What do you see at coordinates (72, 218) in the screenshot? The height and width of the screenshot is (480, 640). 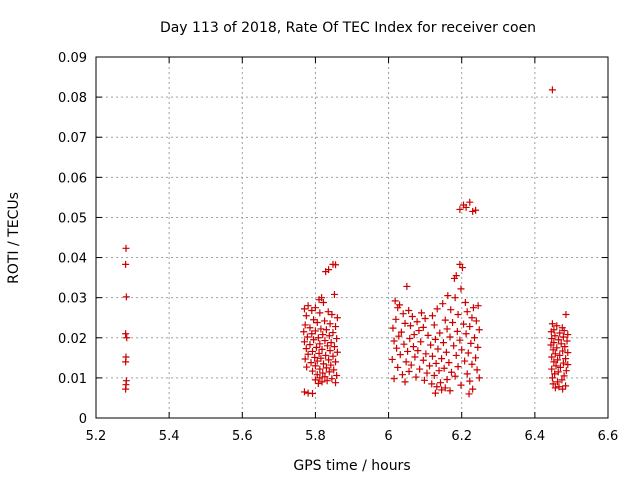 I see `y-tick-label: 0.05` at bounding box center [72, 218].